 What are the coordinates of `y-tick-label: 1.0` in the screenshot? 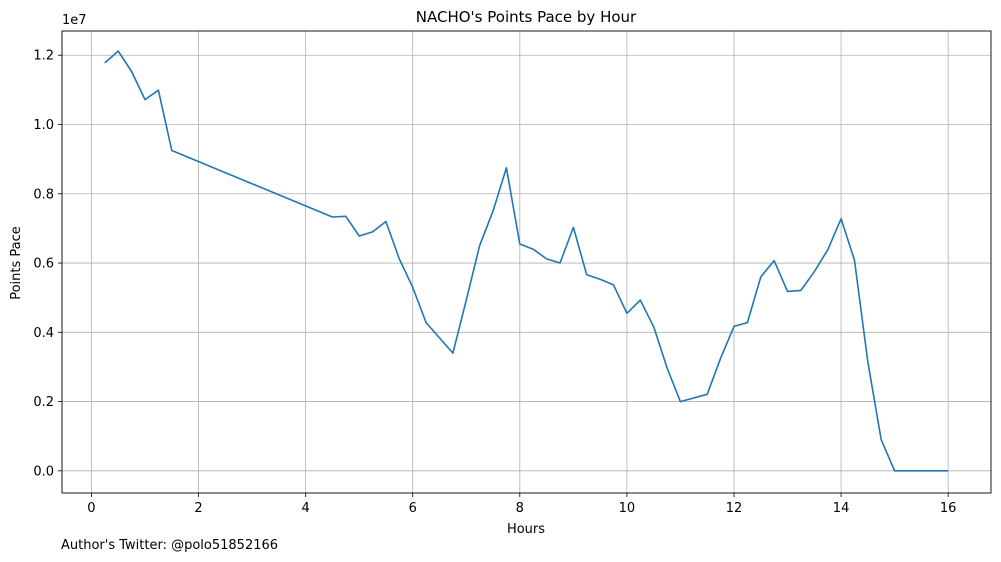 It's located at (43, 125).